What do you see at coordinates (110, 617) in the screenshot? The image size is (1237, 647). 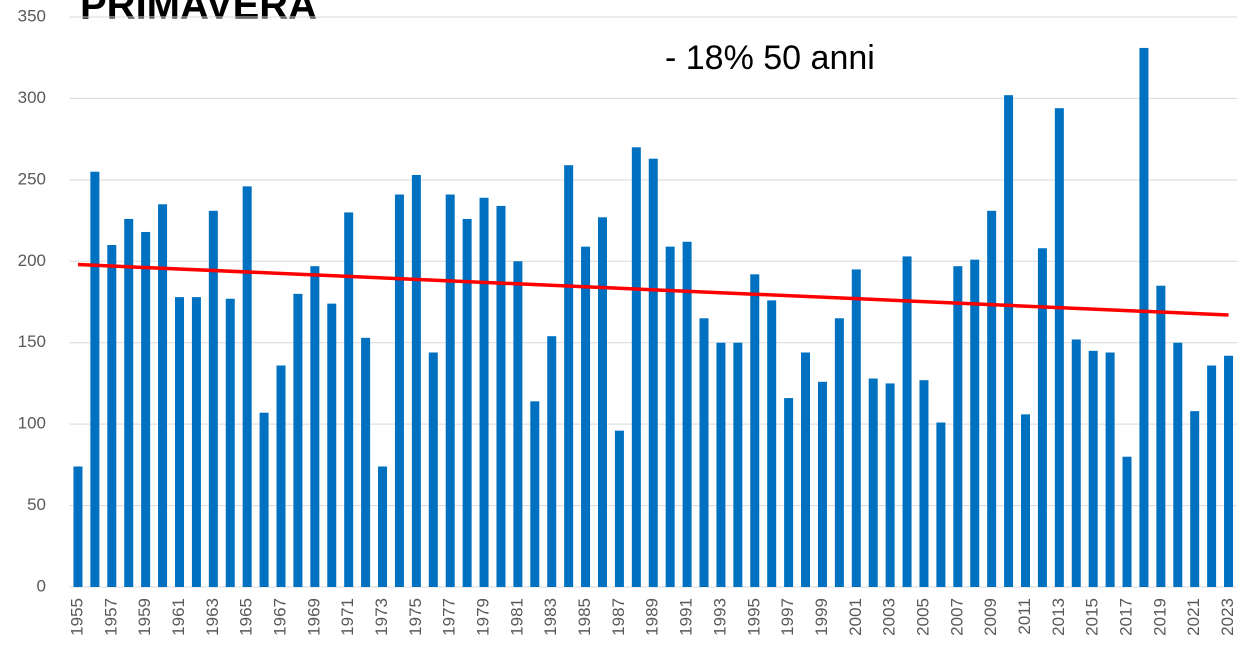 I see `x-tick-label: 1957` at bounding box center [110, 617].